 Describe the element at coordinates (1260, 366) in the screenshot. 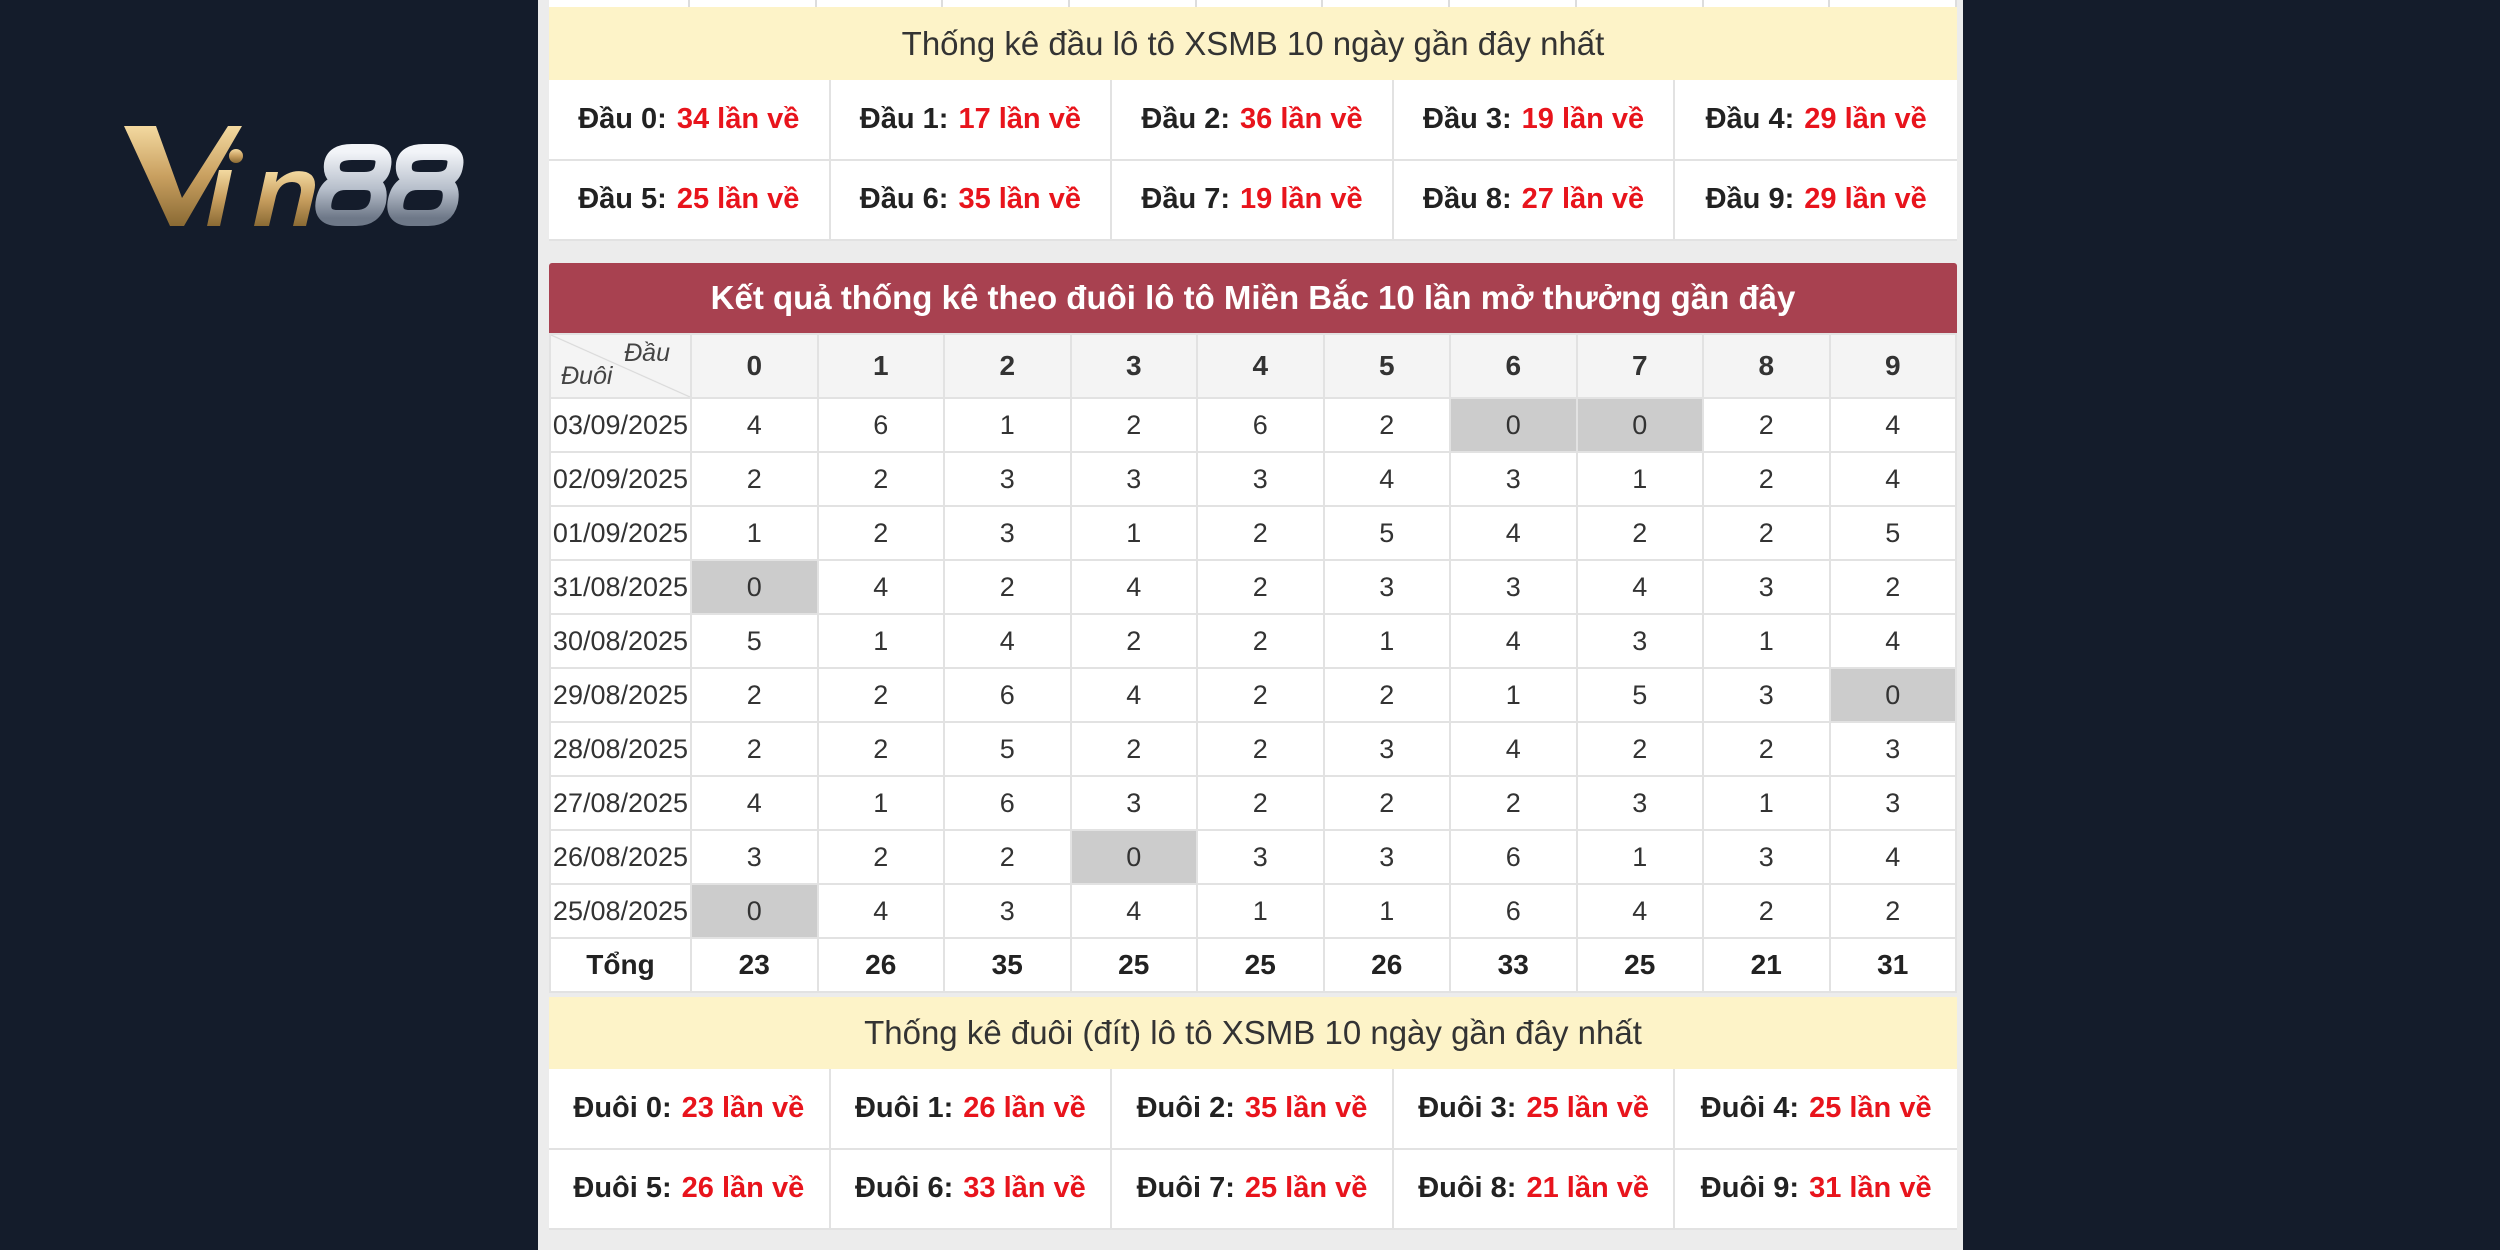

I see `column-header: 4` at that location.